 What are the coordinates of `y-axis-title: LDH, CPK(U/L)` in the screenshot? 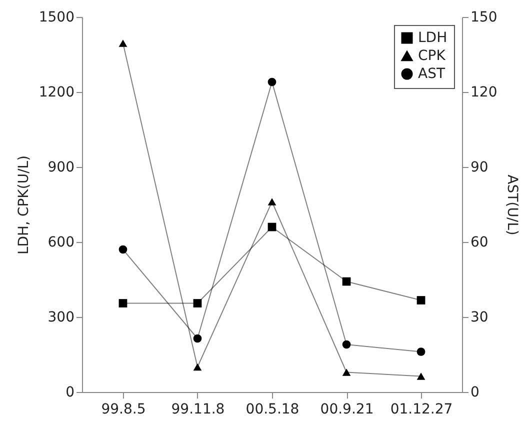 It's located at (24, 205).